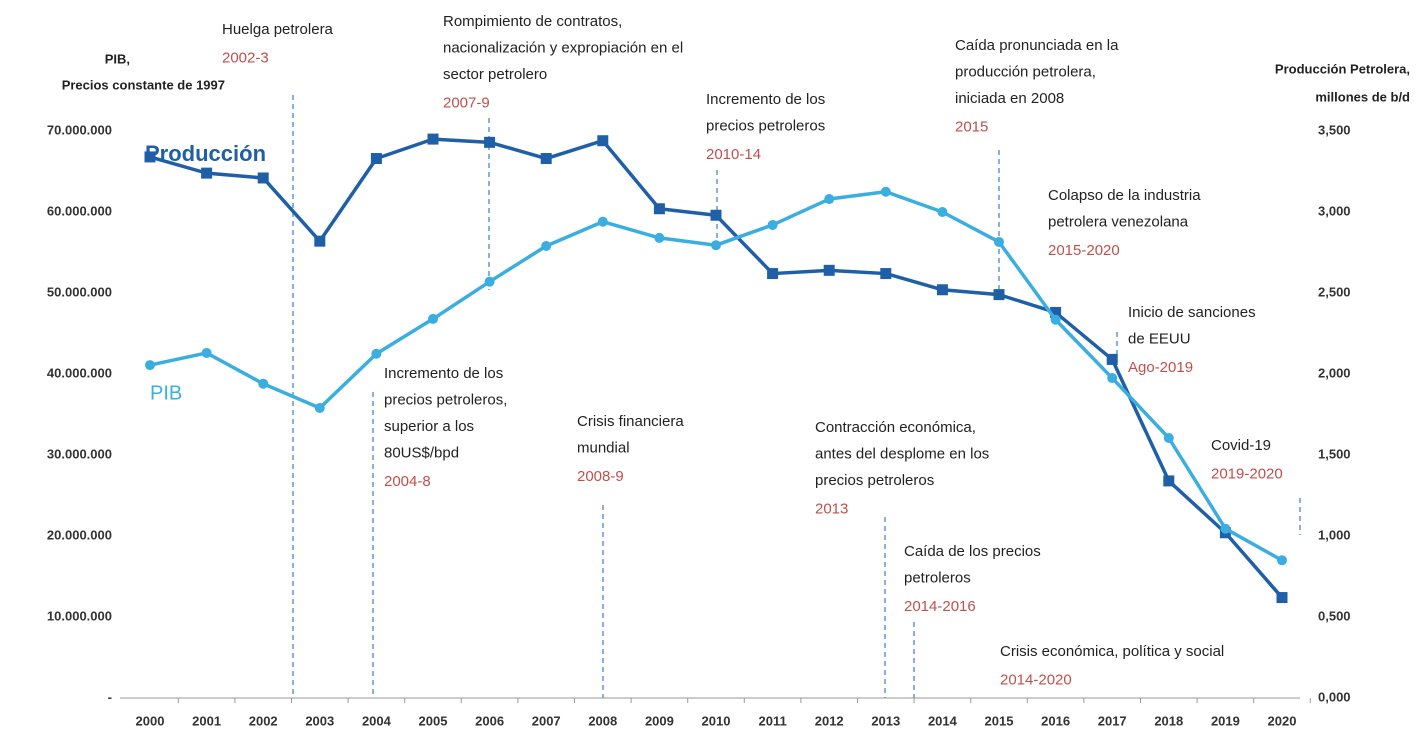 The height and width of the screenshot is (735, 1424). Describe the element at coordinates (1334, 210) in the screenshot. I see `y2-tick-label: 3,000` at that location.